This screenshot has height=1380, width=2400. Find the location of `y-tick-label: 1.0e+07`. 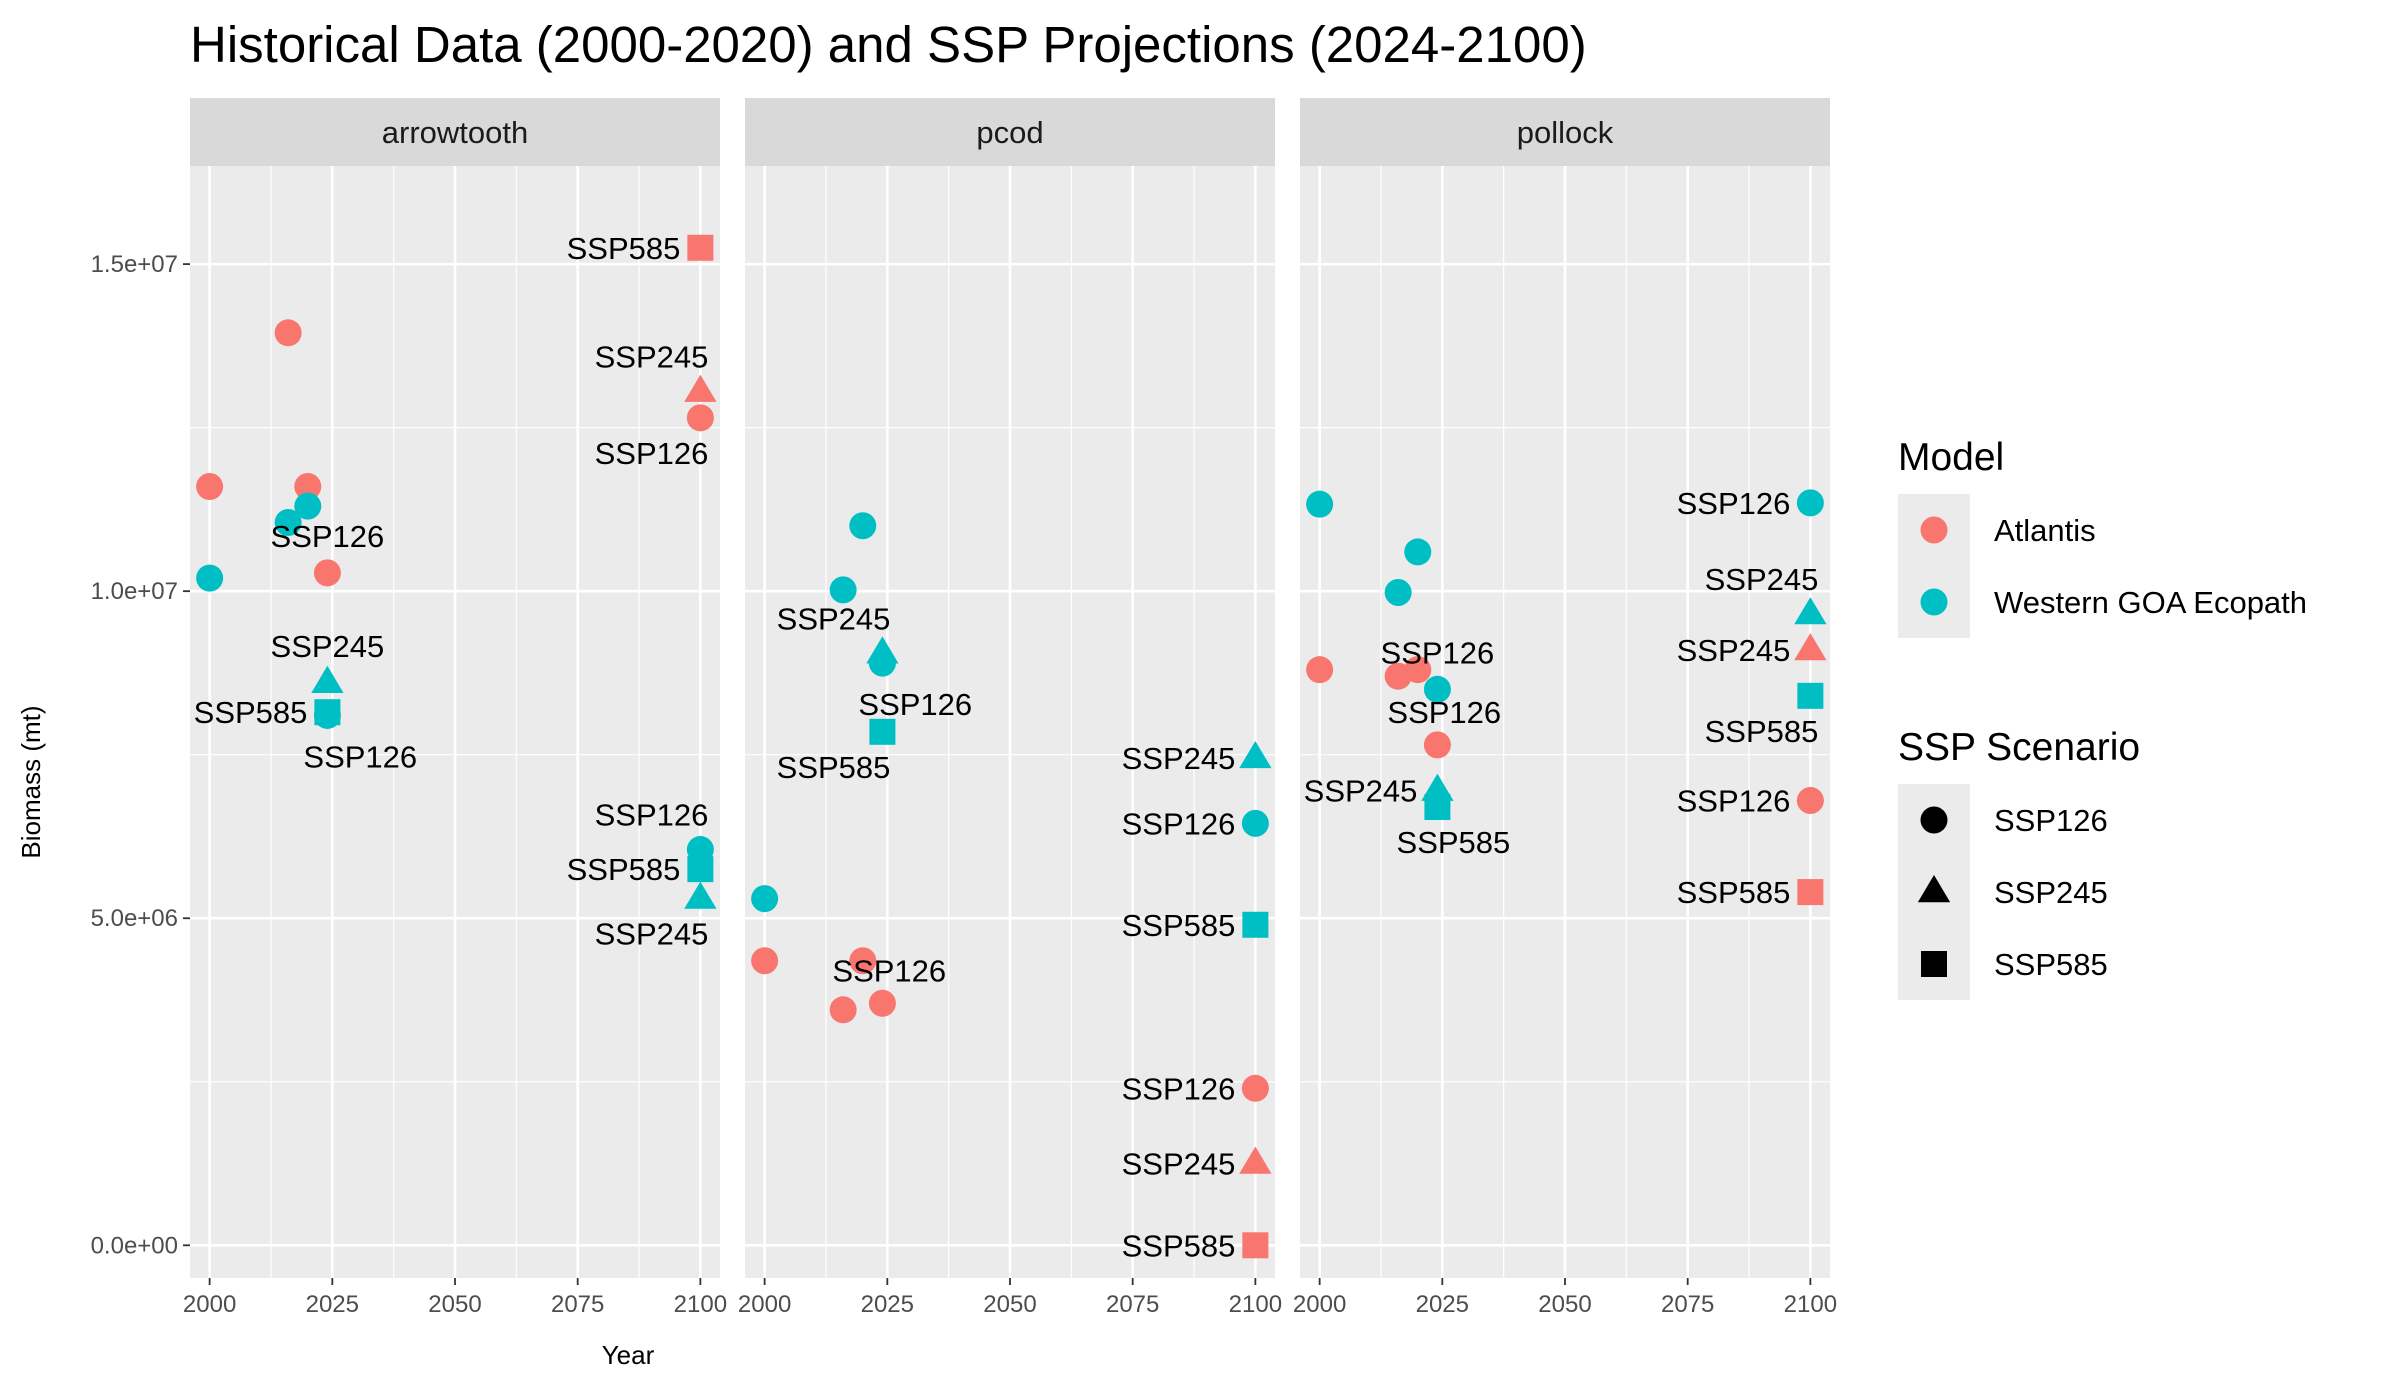

y-tick-label: 1.0e+07 is located at coordinates (134, 591).